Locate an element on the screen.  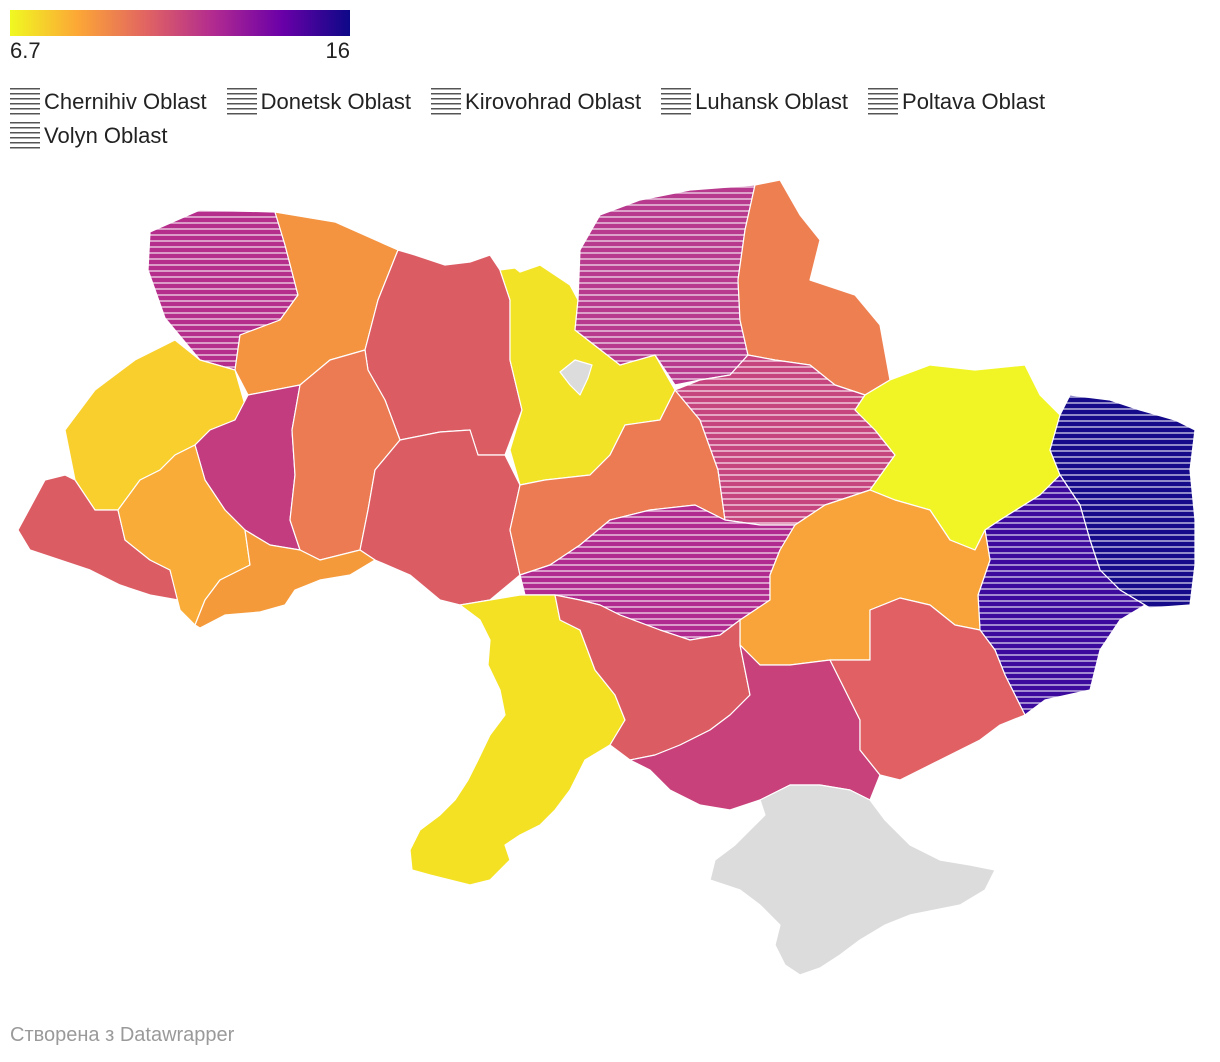
legend-item-volyn: Volyn Oblast is located at coordinates (89, 136).